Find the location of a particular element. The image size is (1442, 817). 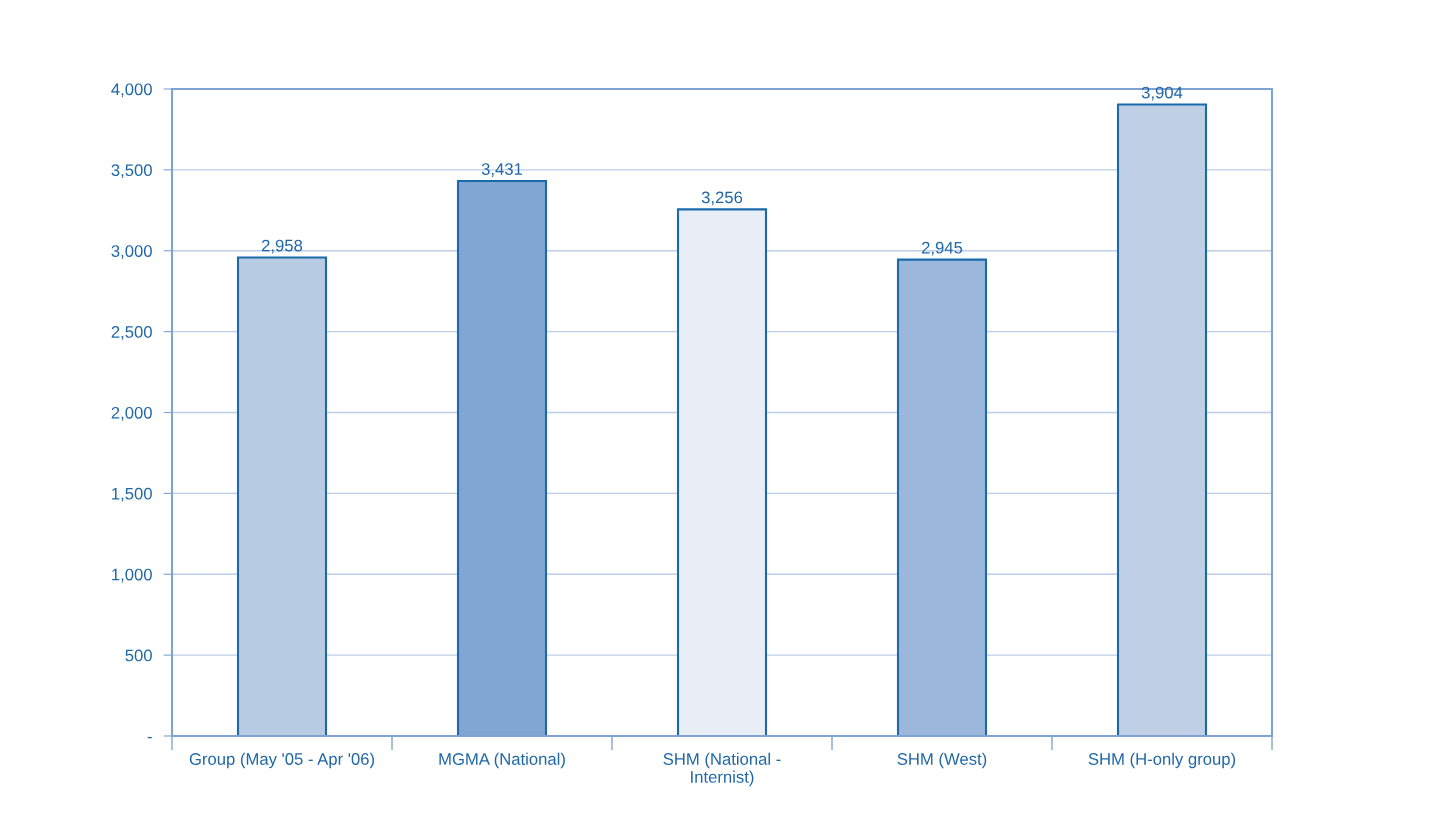

data-label: 2,945 is located at coordinates (942, 248).